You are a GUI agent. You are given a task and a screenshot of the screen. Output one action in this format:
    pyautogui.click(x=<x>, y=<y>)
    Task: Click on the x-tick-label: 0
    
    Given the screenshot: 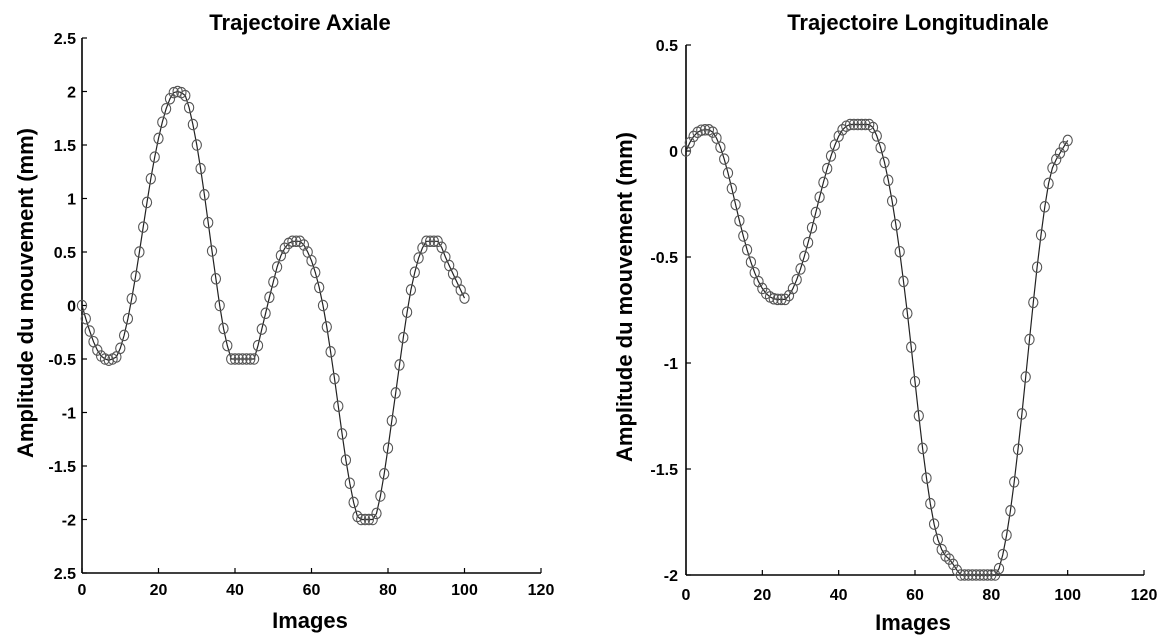 What is the action you would take?
    pyautogui.click(x=686, y=595)
    